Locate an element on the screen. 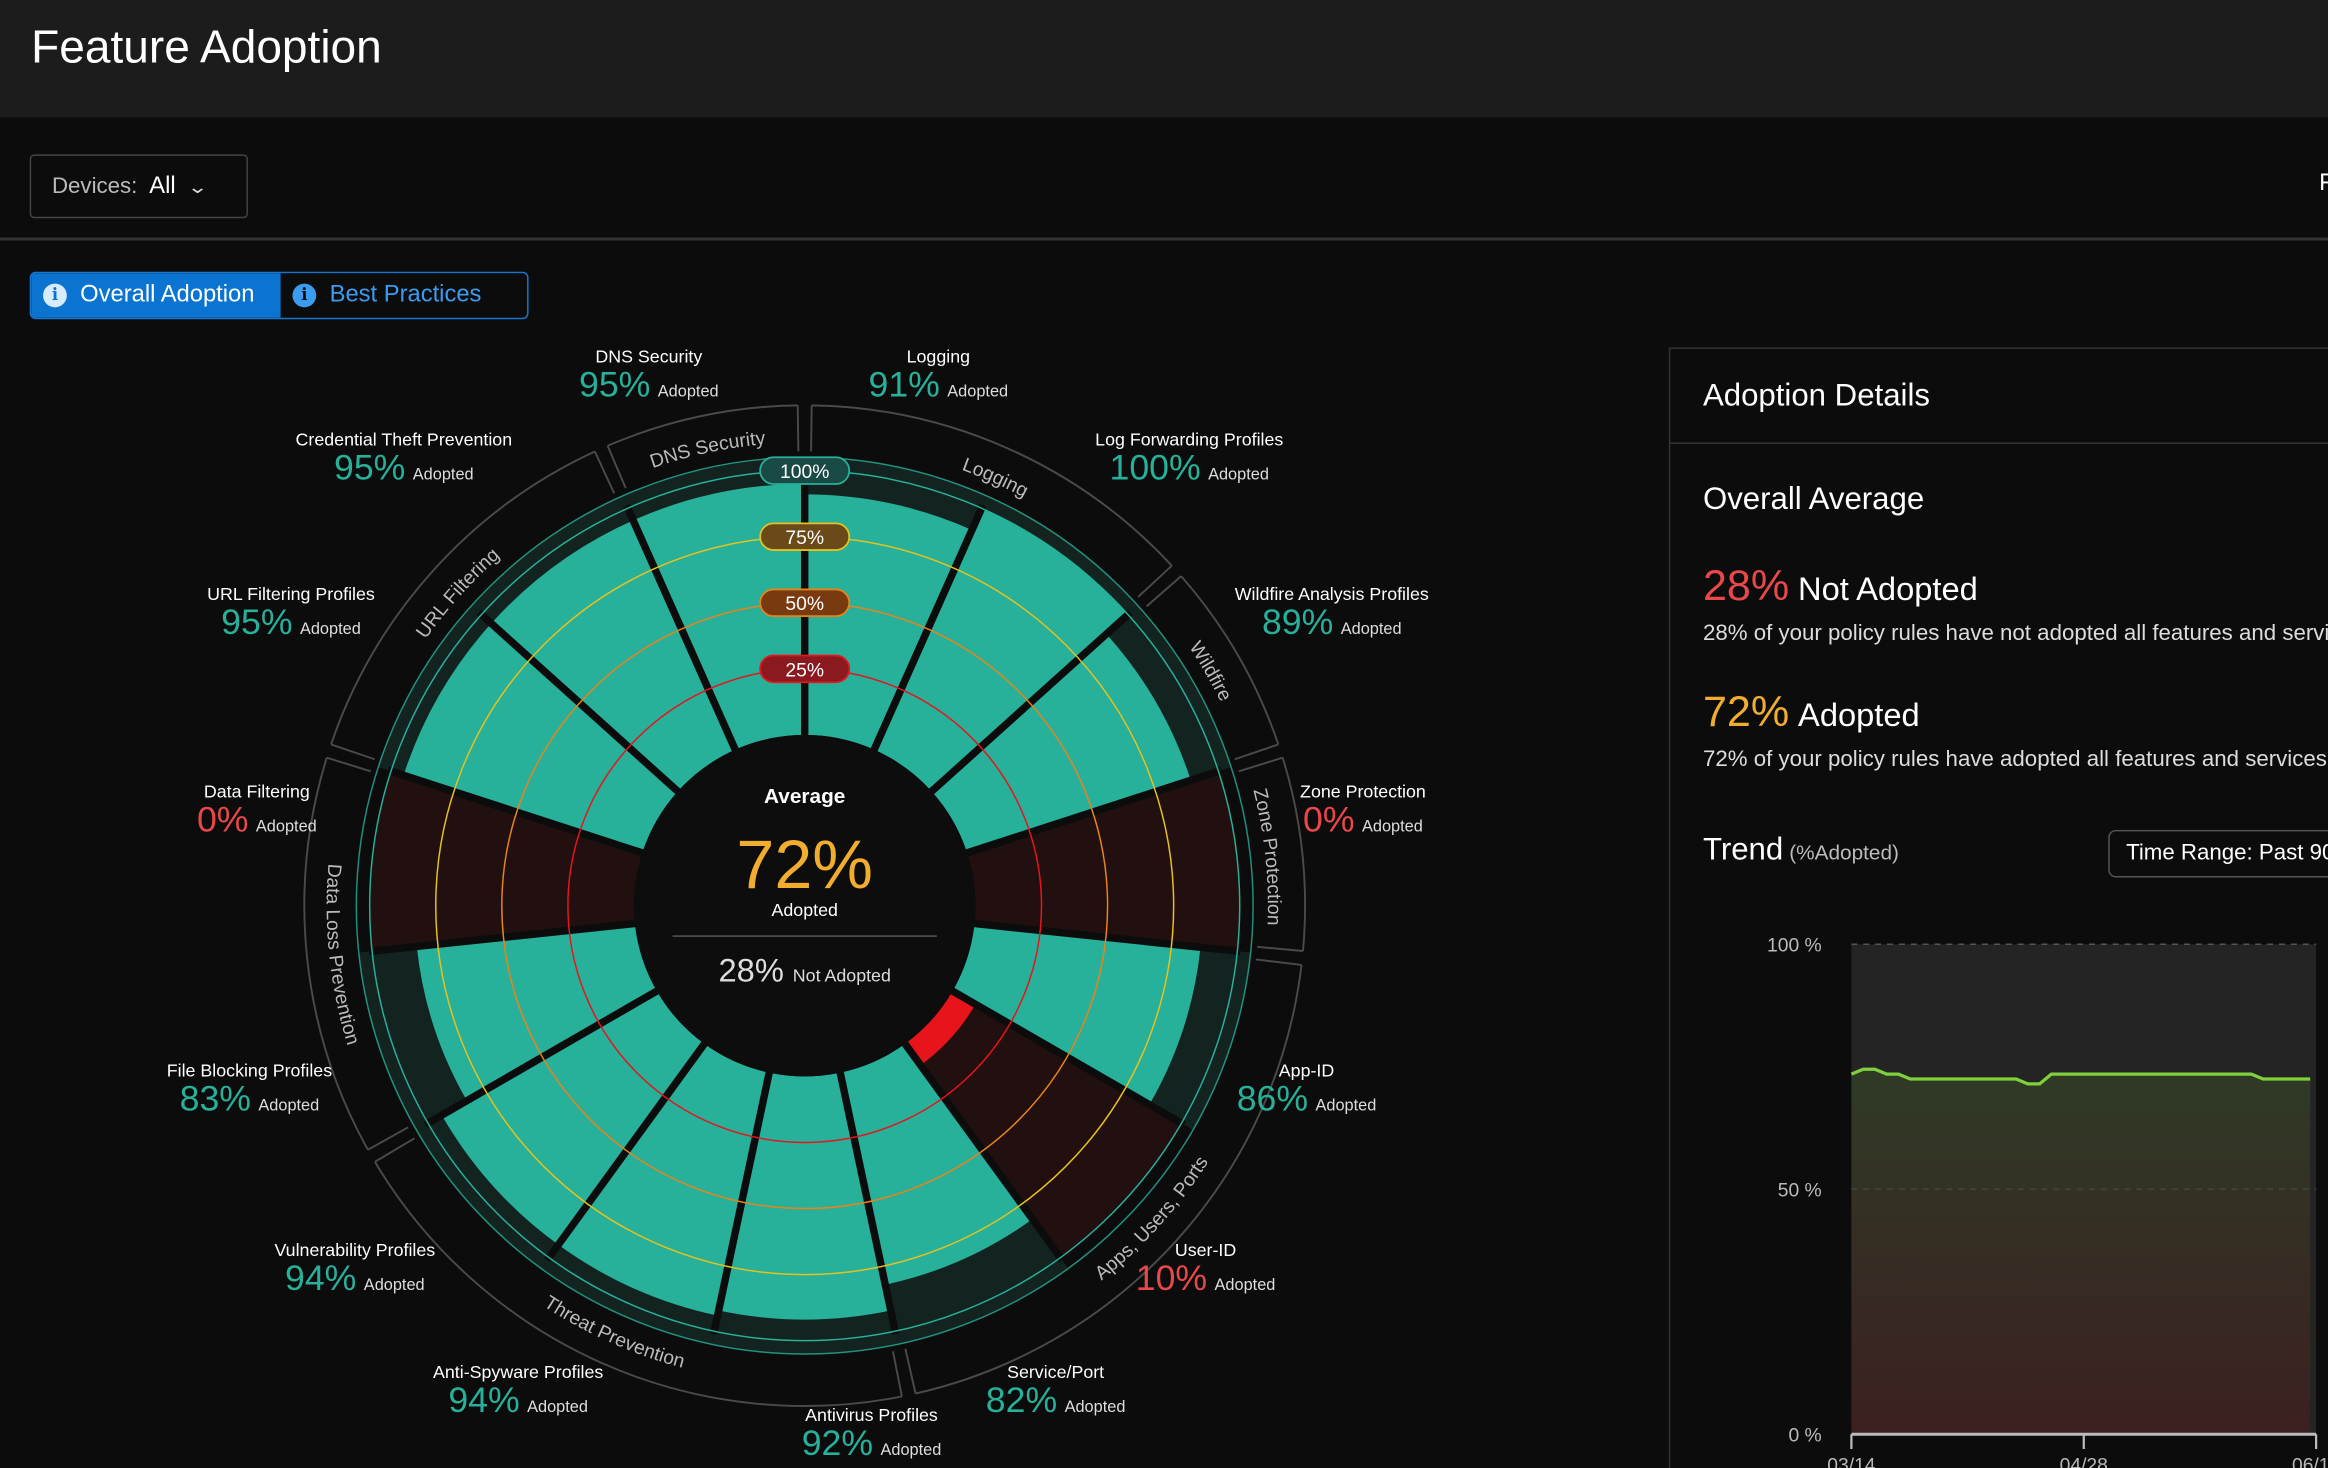 This screenshot has height=1468, width=2328. x-tick-label: 04/28 is located at coordinates (2084, 1461).